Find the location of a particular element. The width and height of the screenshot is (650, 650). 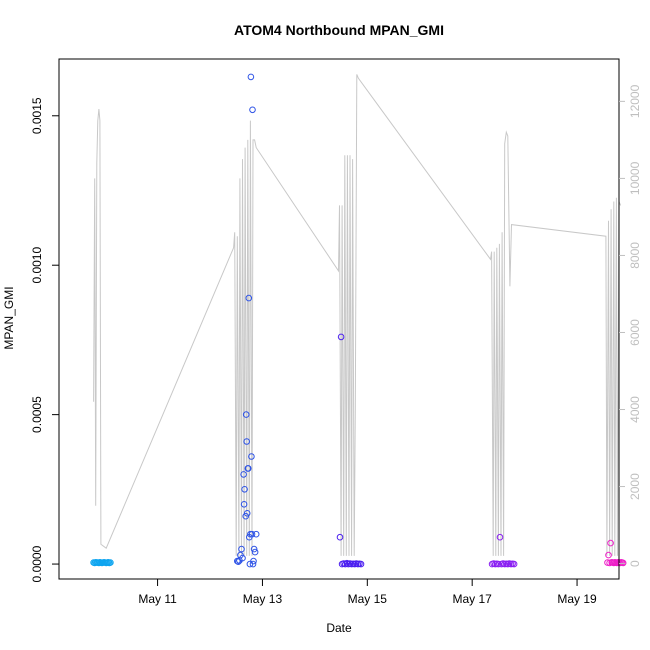

y2-axis: 0 2000 4000 6000 8000 10000 12000 is located at coordinates (630, 325).